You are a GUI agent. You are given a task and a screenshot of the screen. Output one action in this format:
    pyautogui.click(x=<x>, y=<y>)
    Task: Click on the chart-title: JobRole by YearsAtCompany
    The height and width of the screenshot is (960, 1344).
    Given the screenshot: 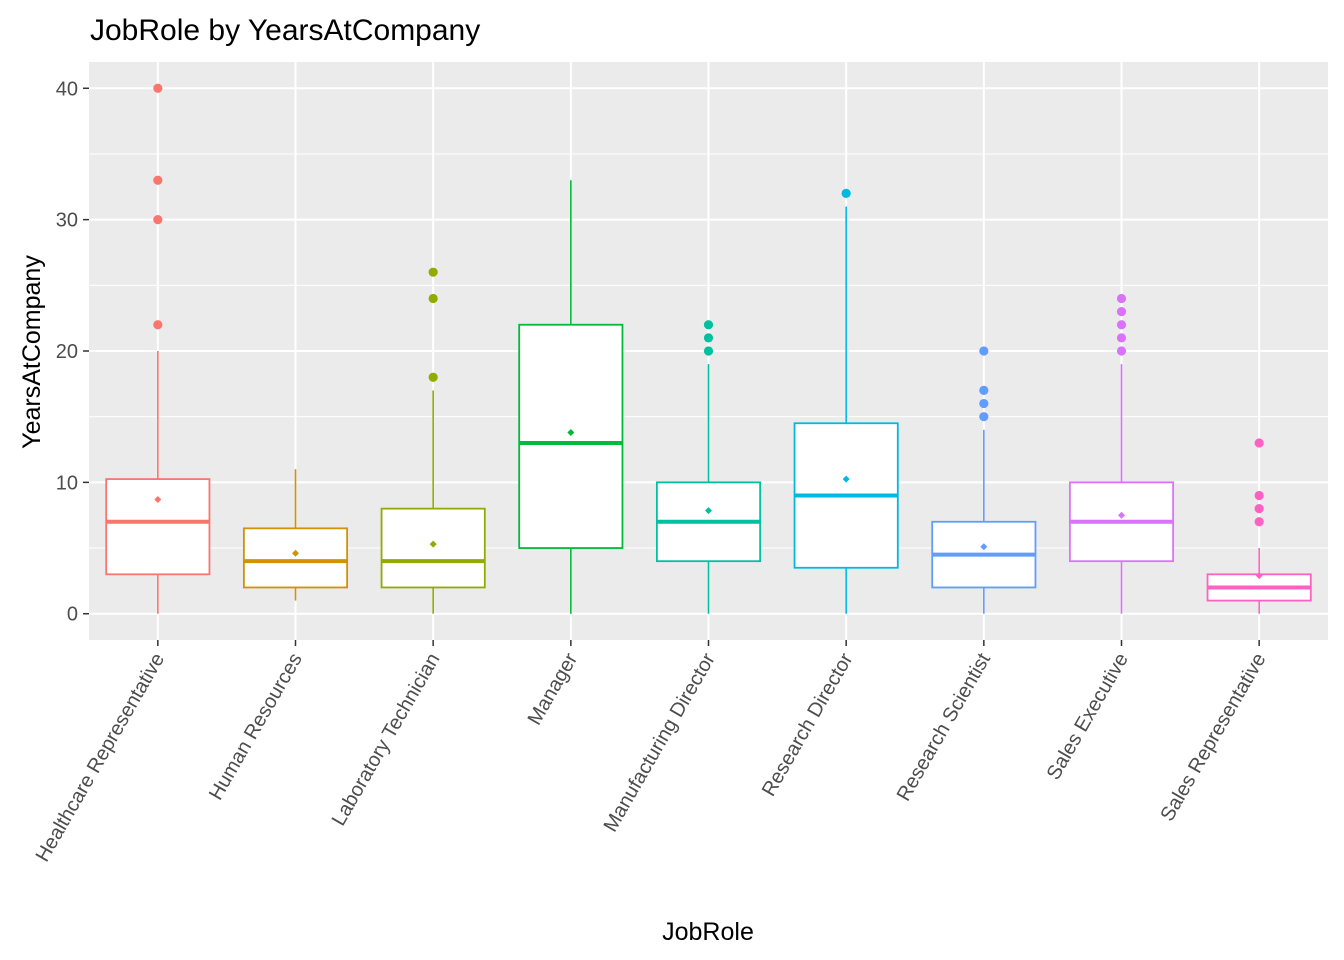 What is the action you would take?
    pyautogui.click(x=285, y=30)
    